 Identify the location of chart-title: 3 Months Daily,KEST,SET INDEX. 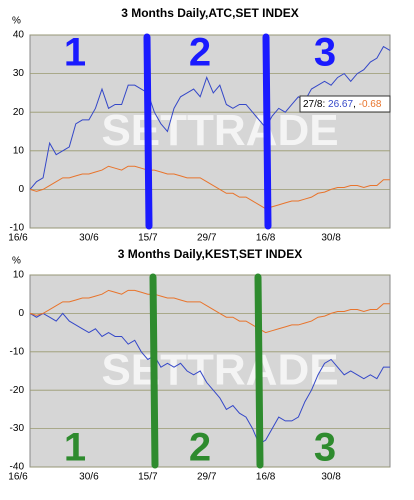
(210, 254).